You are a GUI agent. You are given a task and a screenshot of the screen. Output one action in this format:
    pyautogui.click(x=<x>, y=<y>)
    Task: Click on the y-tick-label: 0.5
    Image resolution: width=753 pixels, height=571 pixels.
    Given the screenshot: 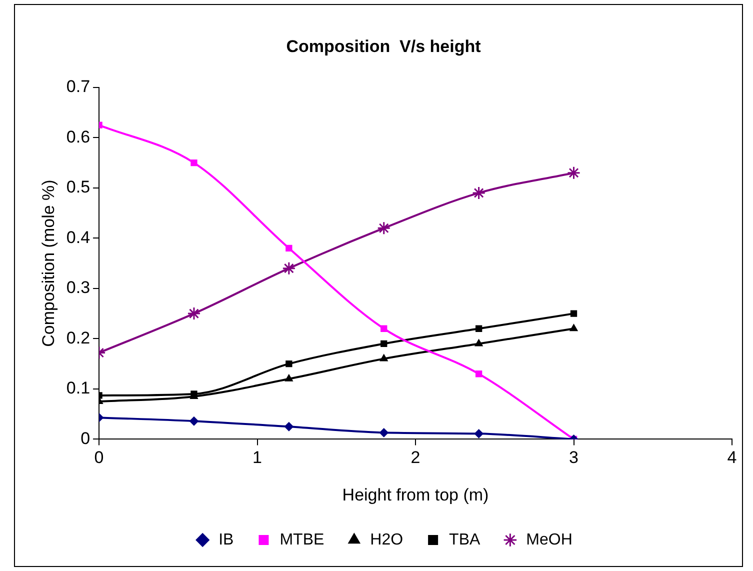 What is the action you would take?
    pyautogui.click(x=78, y=187)
    